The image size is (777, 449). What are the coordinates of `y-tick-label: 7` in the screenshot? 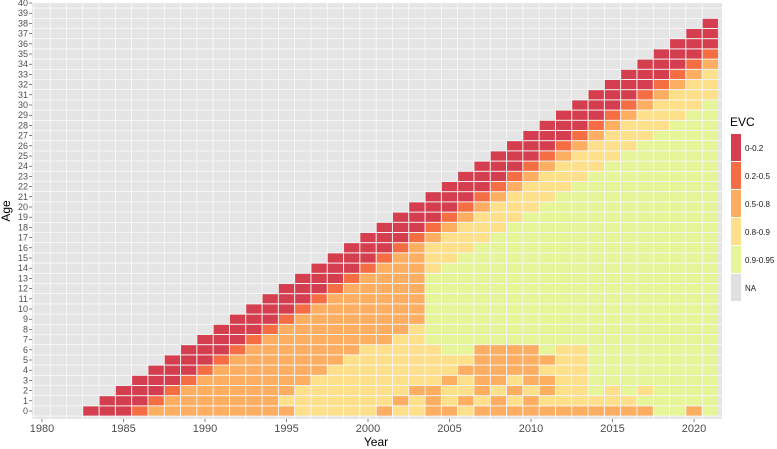 It's located at (25, 340).